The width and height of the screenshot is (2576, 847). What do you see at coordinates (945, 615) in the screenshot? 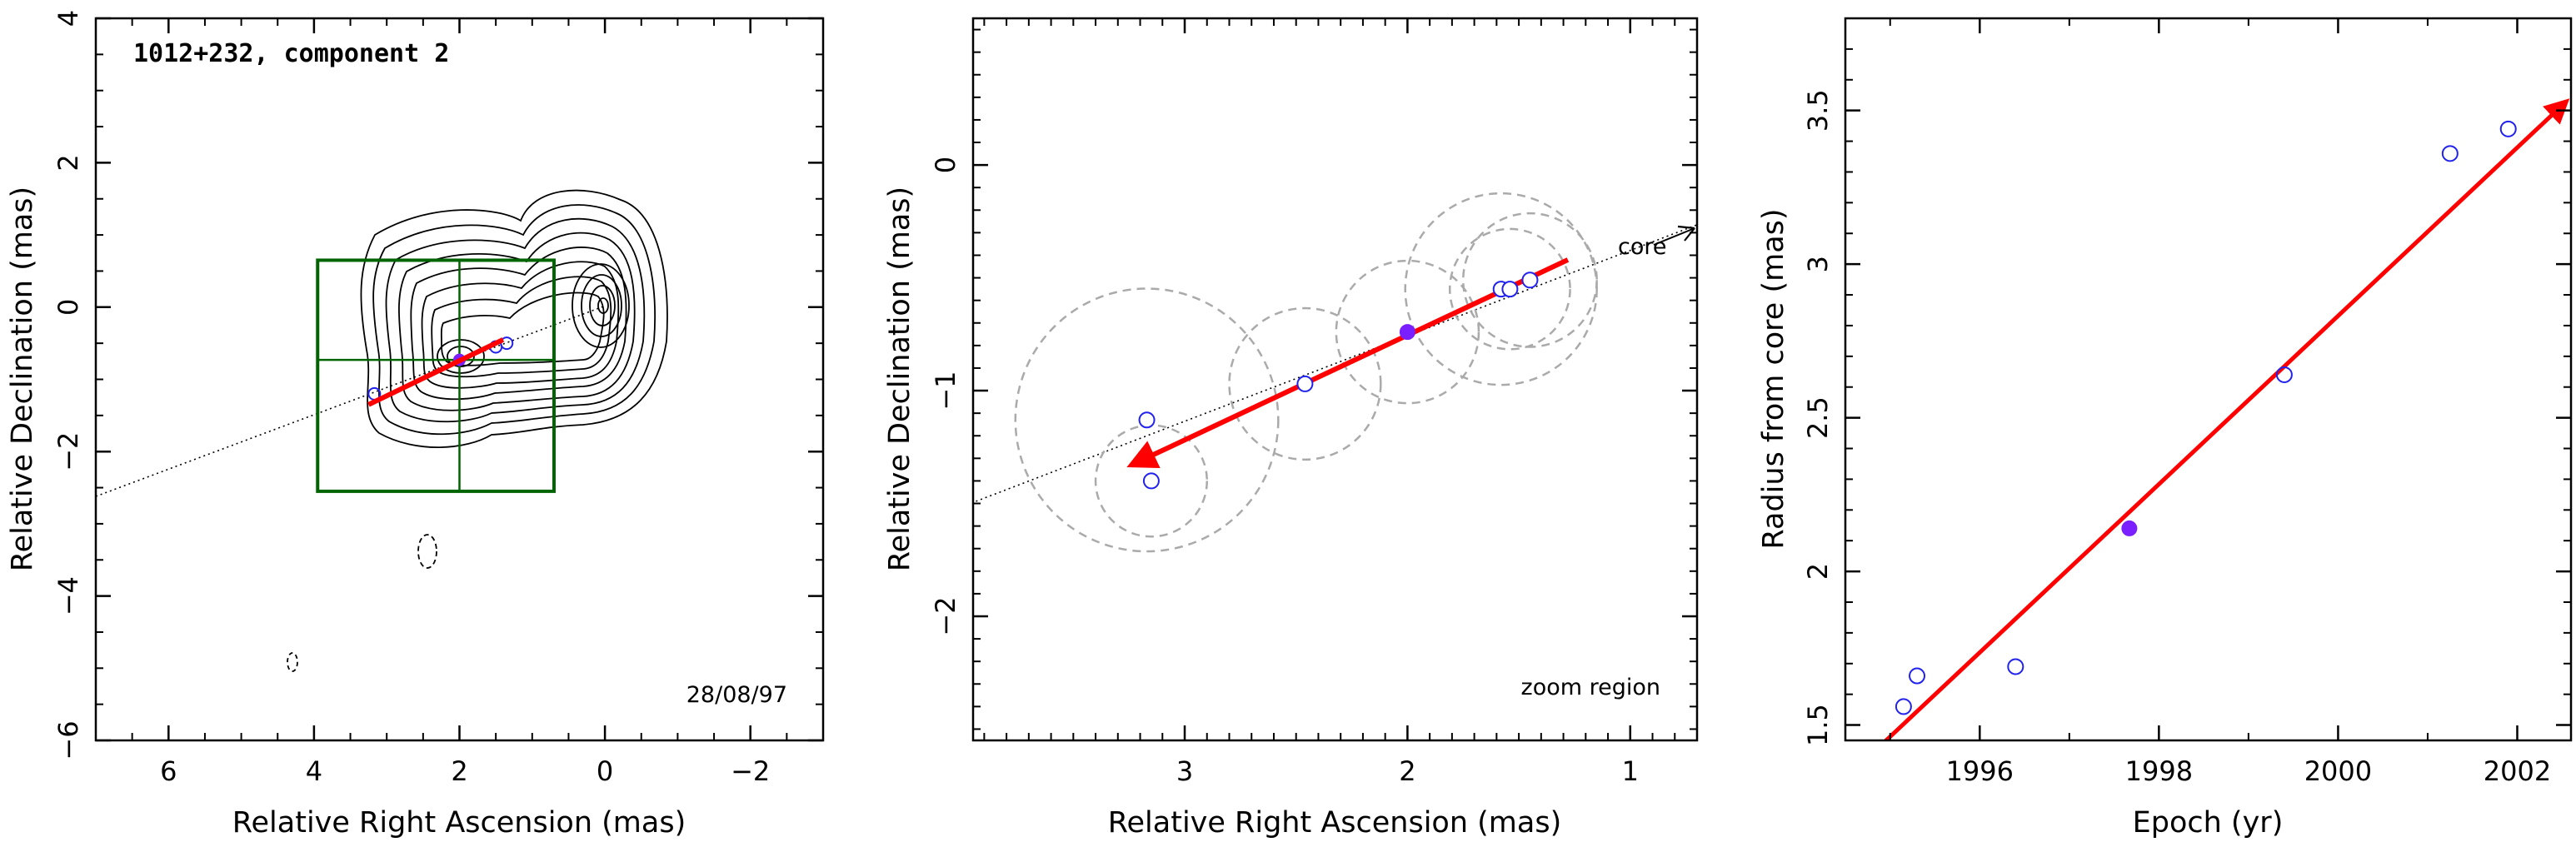
I see `panel2-ytick-label: −2` at bounding box center [945, 615].